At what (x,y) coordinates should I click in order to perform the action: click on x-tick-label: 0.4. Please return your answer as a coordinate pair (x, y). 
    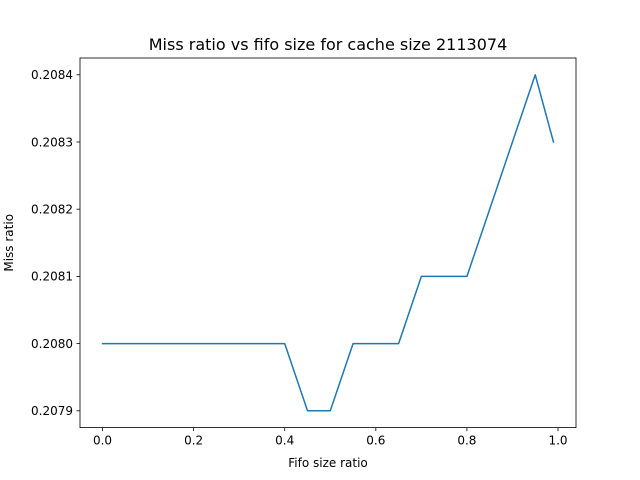
    Looking at the image, I should click on (284, 441).